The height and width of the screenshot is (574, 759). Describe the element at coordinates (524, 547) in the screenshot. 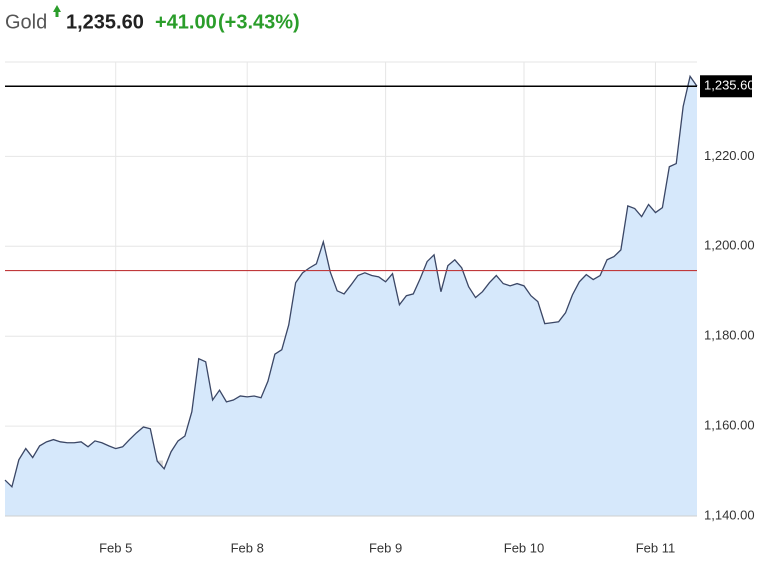

I see `x-tick-label: Feb 10` at that location.